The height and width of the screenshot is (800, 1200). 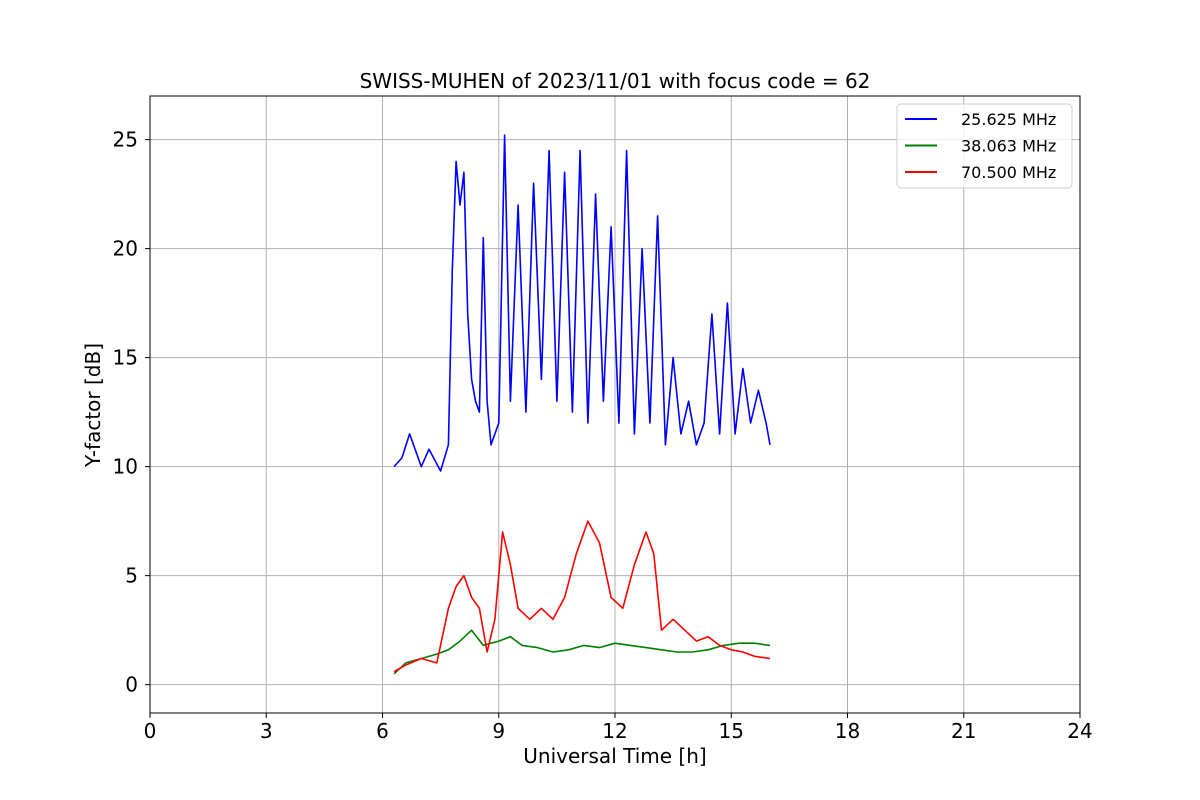 What do you see at coordinates (131, 685) in the screenshot?
I see `y-tick-label: 0` at bounding box center [131, 685].